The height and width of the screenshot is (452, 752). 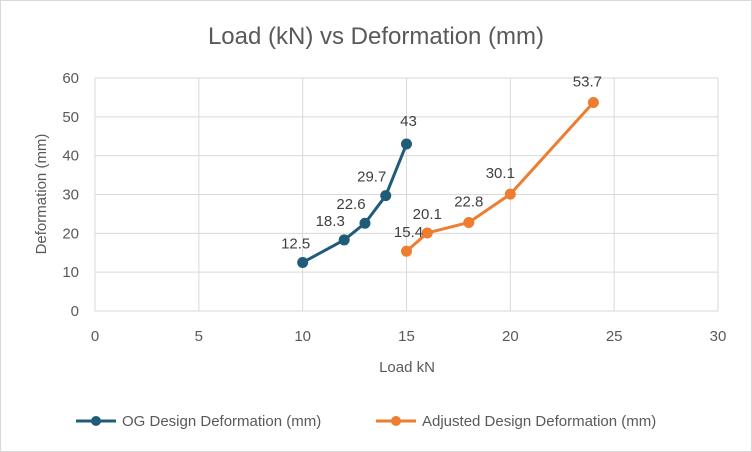 I want to click on y-tick-label: 10, so click(x=70, y=272).